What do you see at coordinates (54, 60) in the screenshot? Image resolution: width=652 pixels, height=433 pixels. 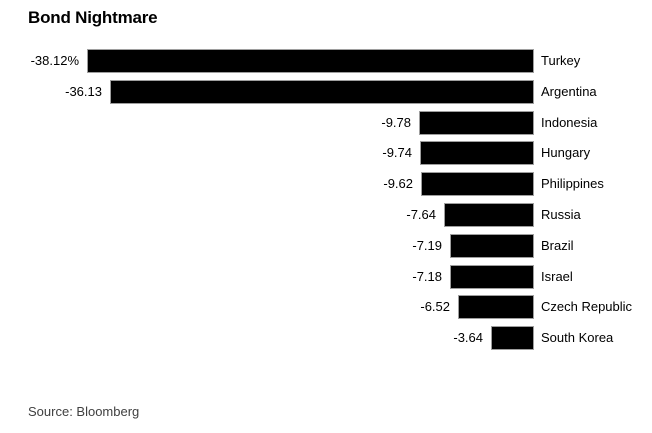 I see `value-label: -38.12%` at bounding box center [54, 60].